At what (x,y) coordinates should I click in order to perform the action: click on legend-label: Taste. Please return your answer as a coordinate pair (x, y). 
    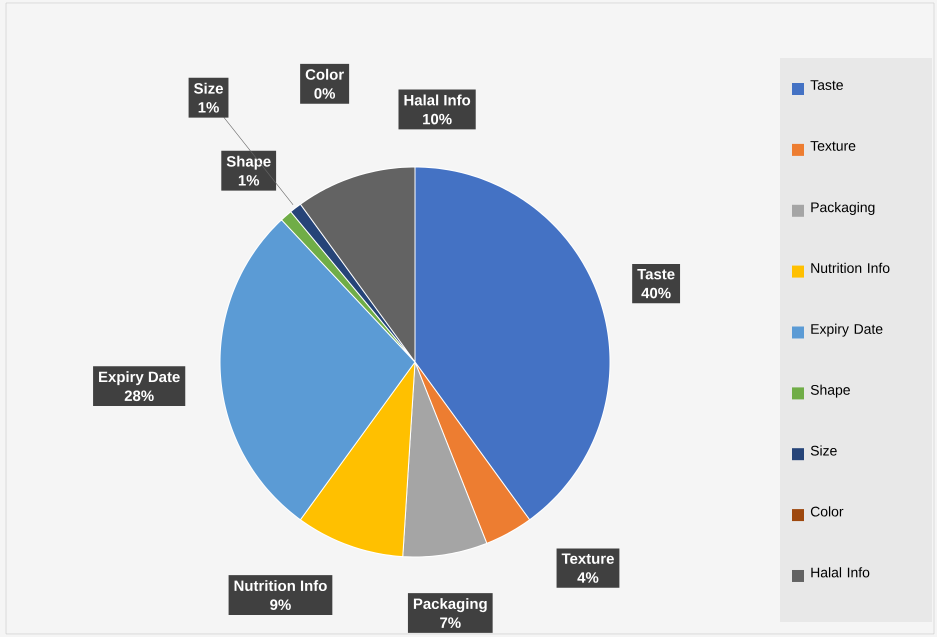
    Looking at the image, I should click on (826, 85).